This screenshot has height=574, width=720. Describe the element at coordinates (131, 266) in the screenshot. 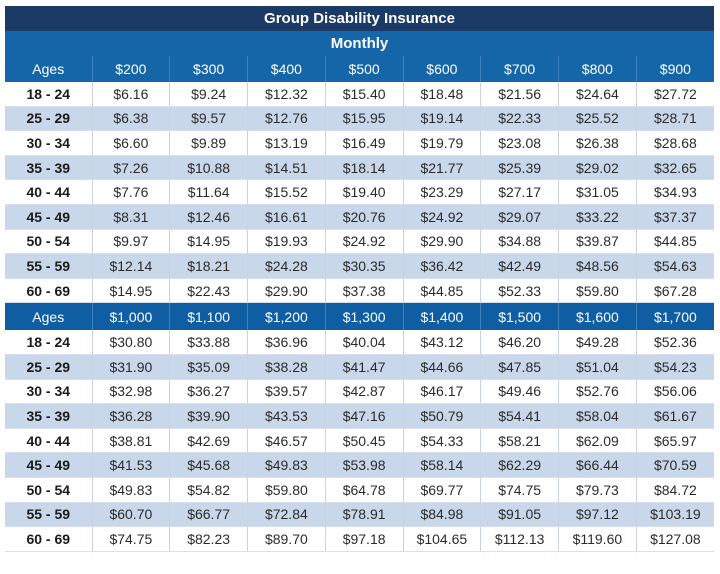

I see `premium-cell: $12.14` at that location.